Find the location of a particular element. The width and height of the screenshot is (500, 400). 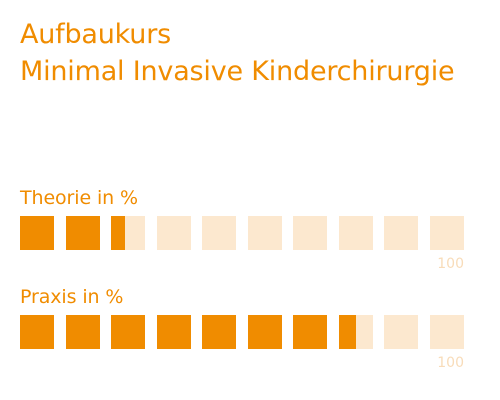

theory-progress-bar: 100 is located at coordinates (242, 244).